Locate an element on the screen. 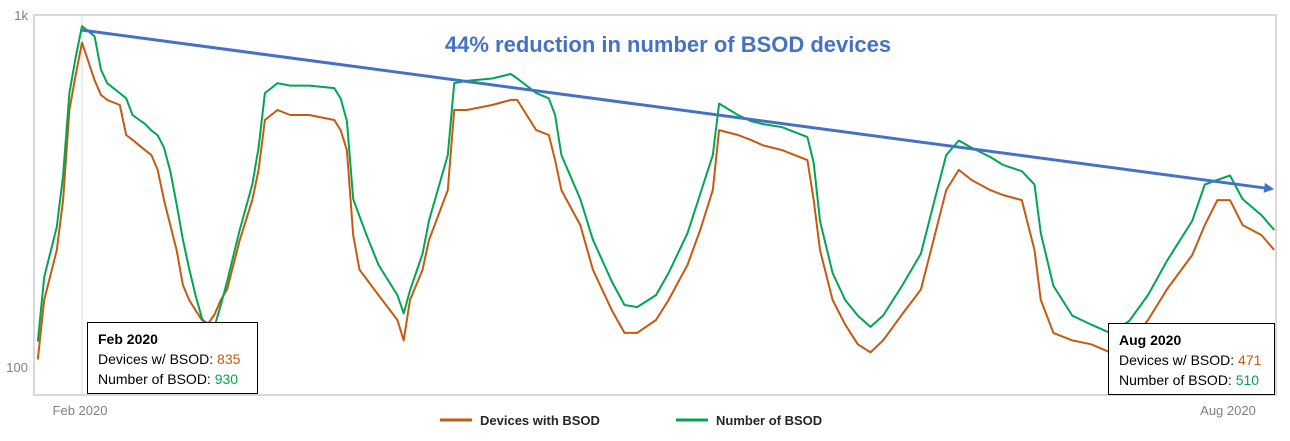 The image size is (1290, 441). y-tick-label: 1k is located at coordinates (21, 15).